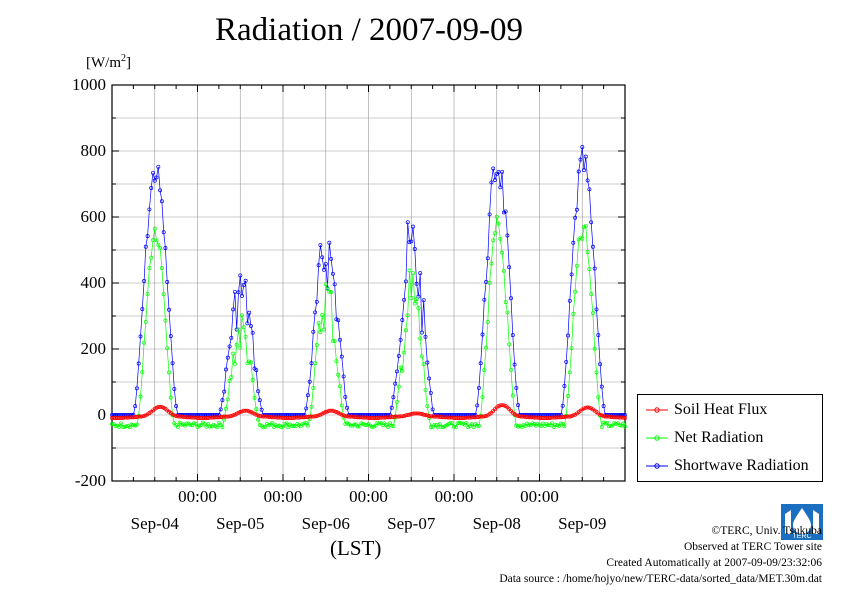 This screenshot has height=595, width=842. What do you see at coordinates (582, 523) in the screenshot?
I see `x-day-label: Sep-09` at bounding box center [582, 523].